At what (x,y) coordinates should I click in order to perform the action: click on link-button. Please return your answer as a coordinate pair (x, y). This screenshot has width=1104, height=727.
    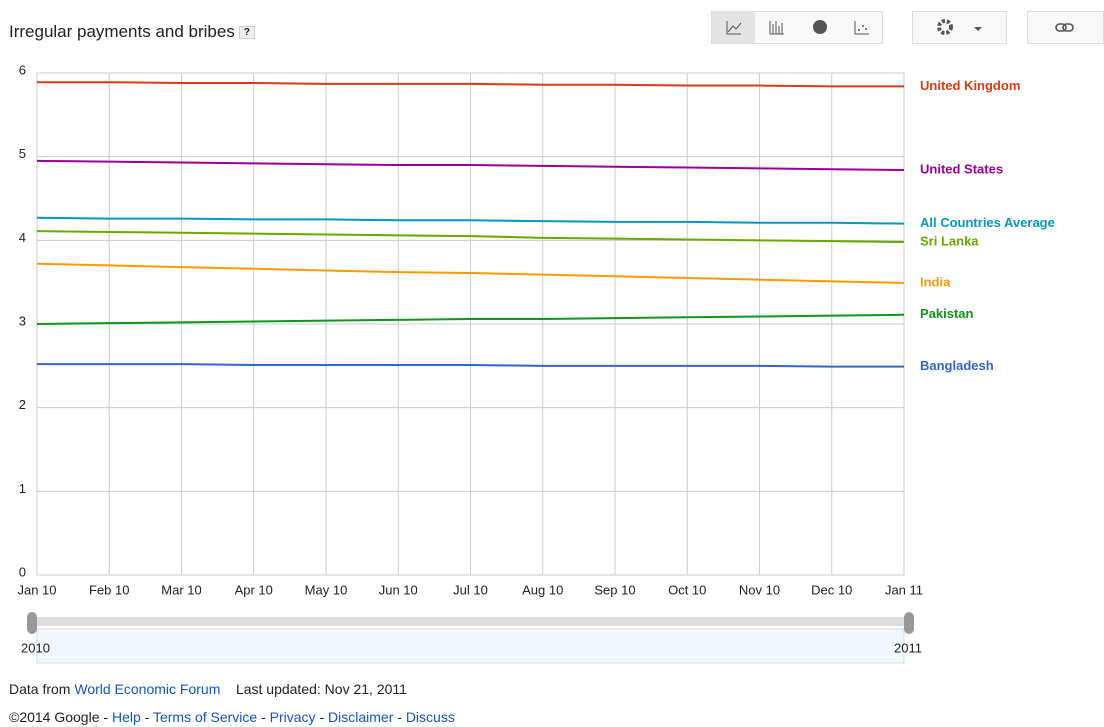
    Looking at the image, I should click on (1065, 27).